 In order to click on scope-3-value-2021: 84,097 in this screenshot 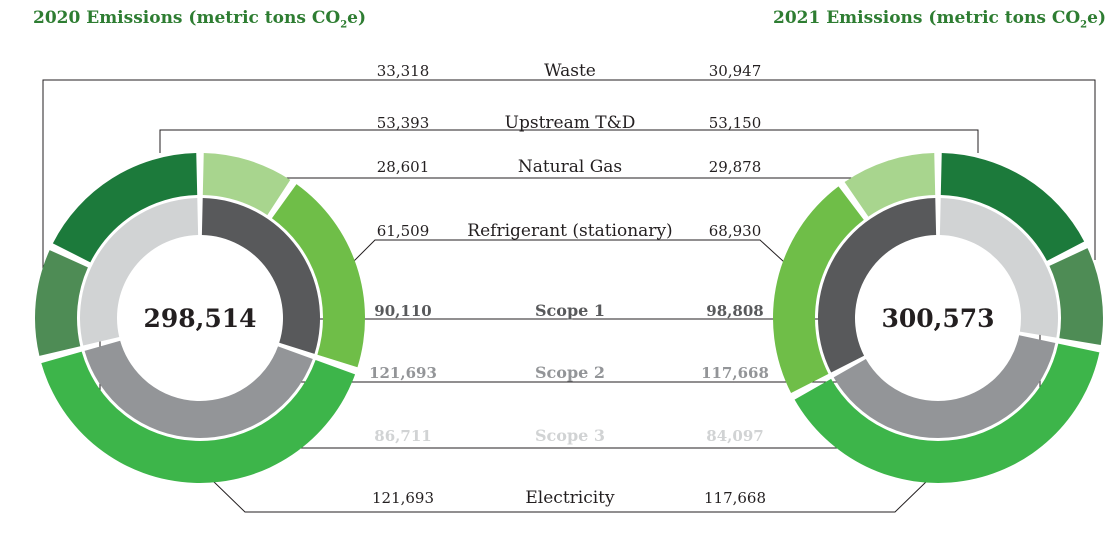, I will do `click(734, 436)`.